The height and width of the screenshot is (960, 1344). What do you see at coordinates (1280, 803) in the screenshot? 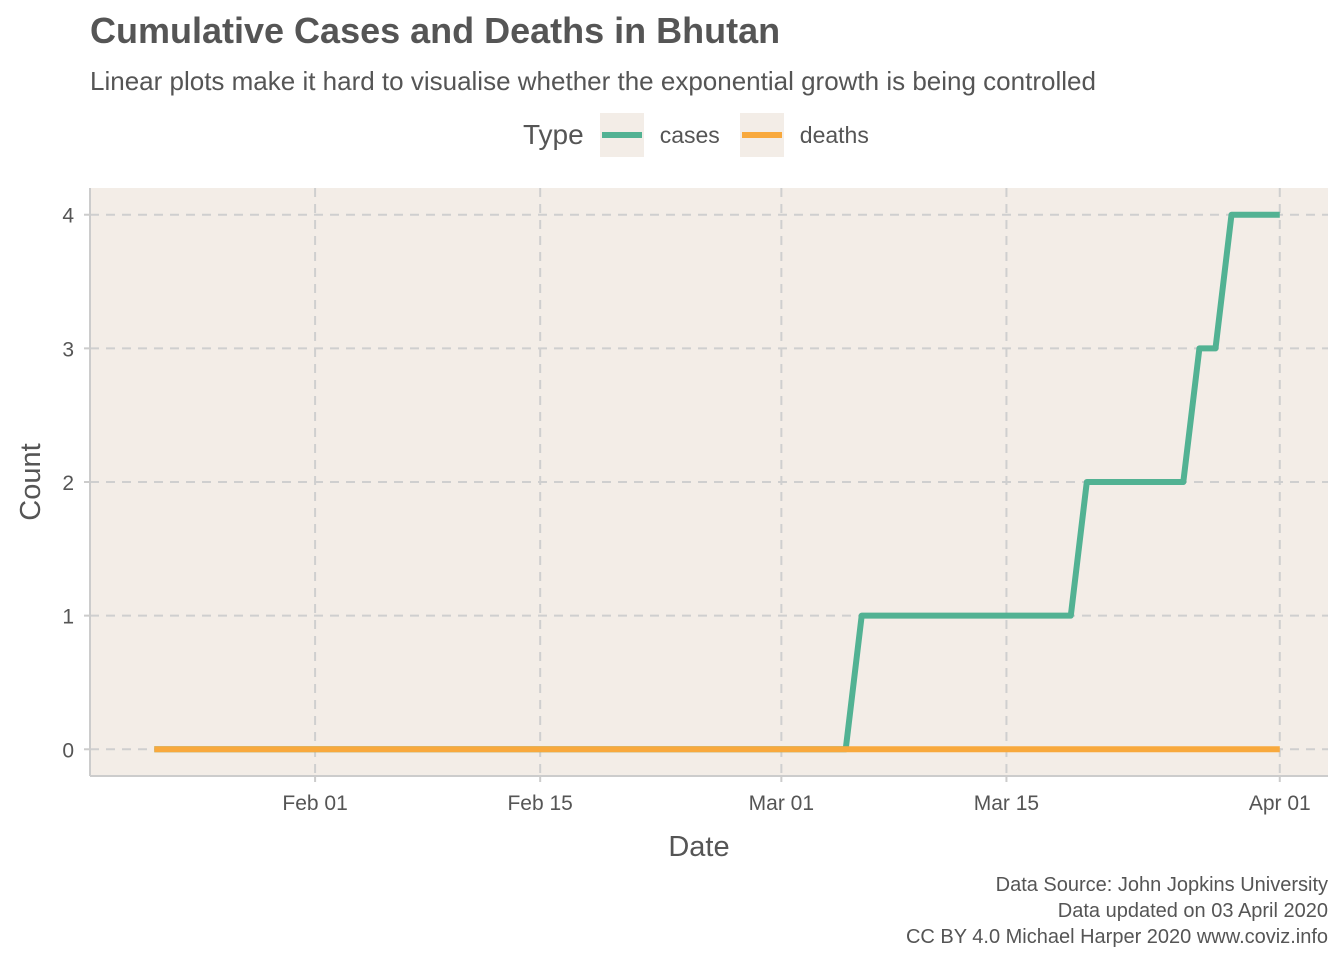
I see `x-tick-label: Apr 01` at bounding box center [1280, 803].